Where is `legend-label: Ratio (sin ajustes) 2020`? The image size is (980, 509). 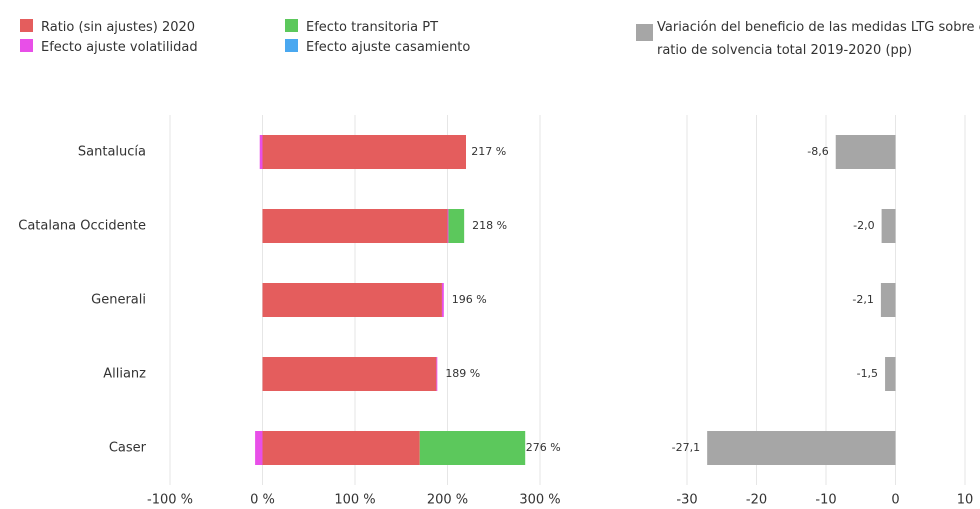
legend-label: Ratio (sin ajustes) 2020 is located at coordinates (118, 27).